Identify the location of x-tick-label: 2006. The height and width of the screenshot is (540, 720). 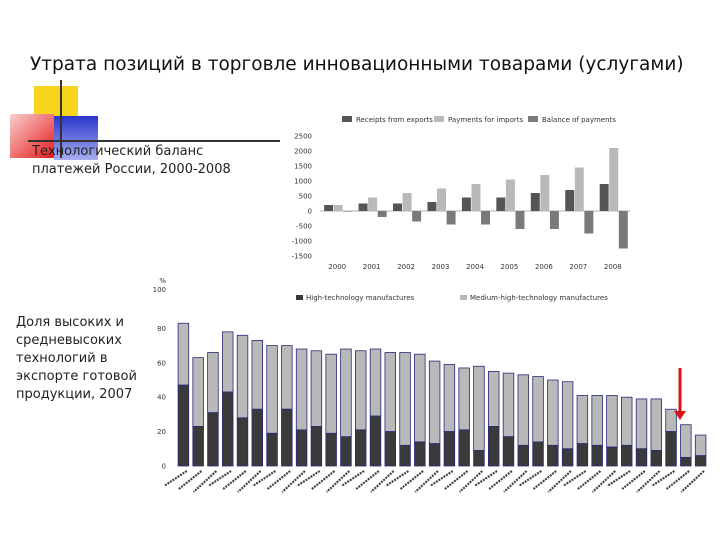
(544, 267).